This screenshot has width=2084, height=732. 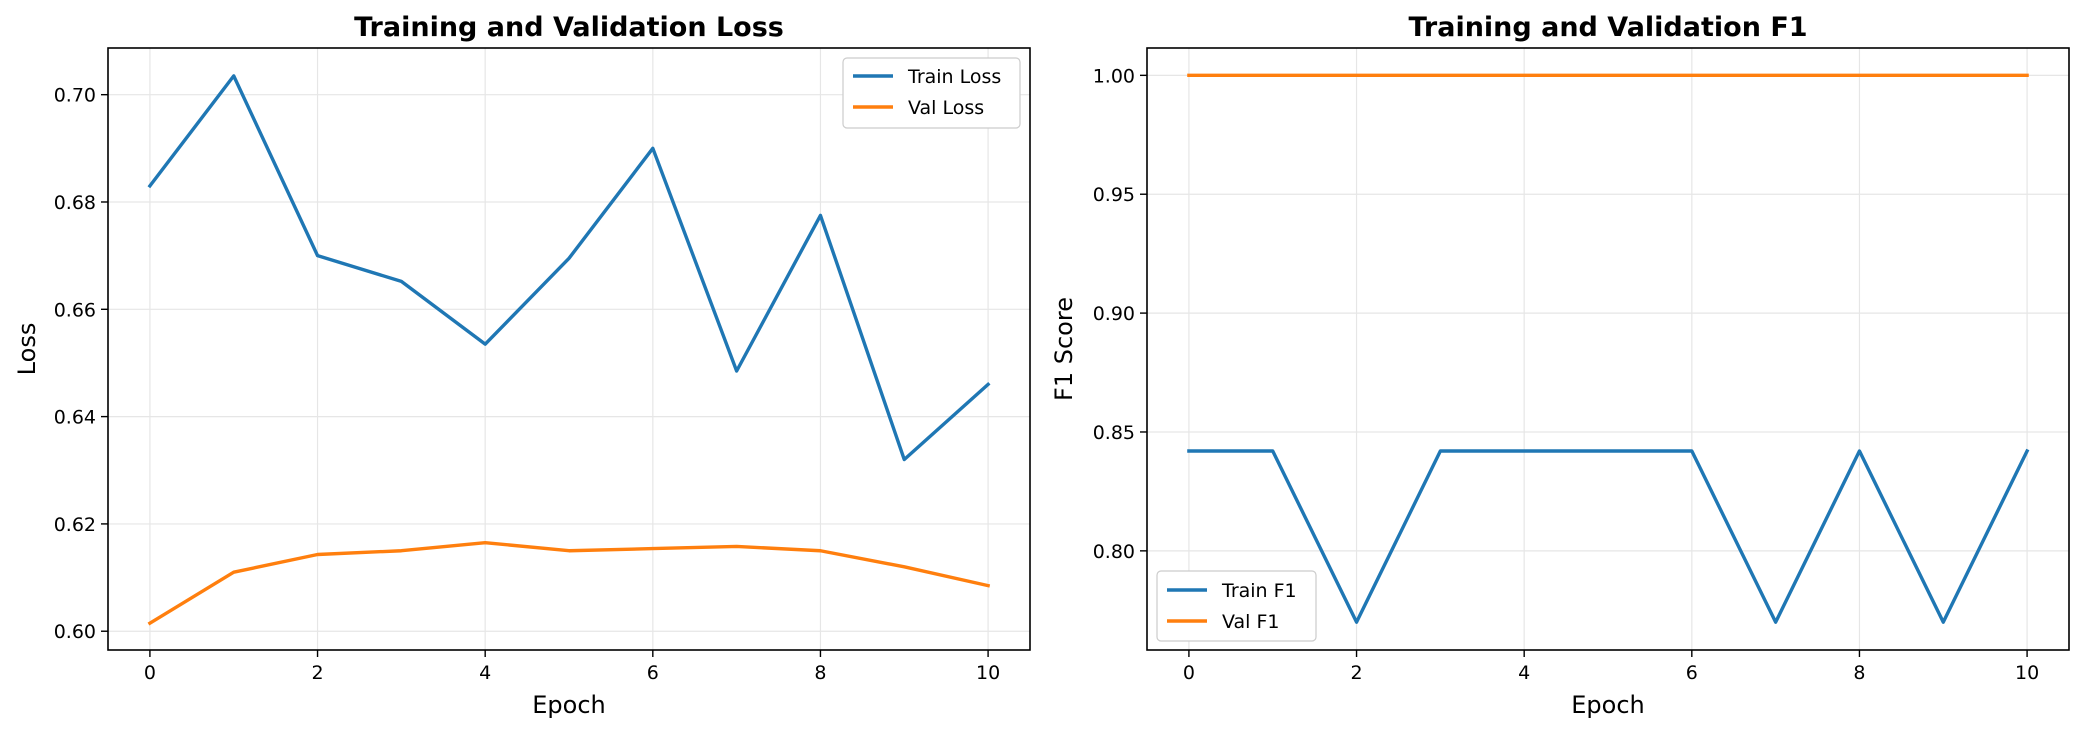 I want to click on series-line-val-loss, so click(x=569, y=583).